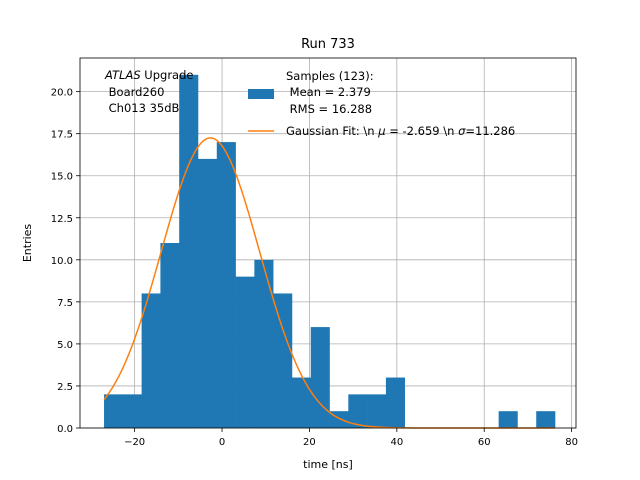 The height and width of the screenshot is (480, 640). I want to click on y-axis-ticks: 0.0 2.5 5.0 7.5 10.0 12.5 15.0 17.5 20.0, so click(65, 261).